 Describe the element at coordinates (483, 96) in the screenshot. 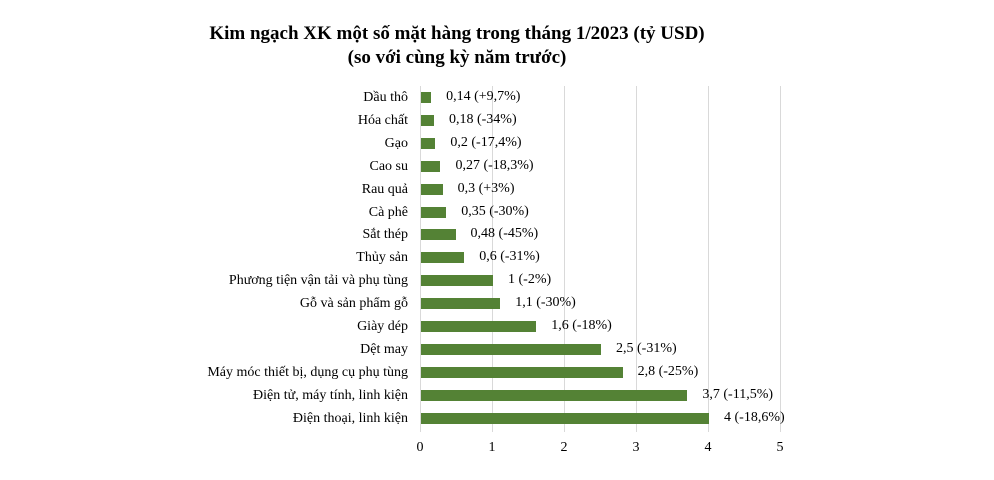

I see `data-label: 0,14 (+9,7%)` at that location.